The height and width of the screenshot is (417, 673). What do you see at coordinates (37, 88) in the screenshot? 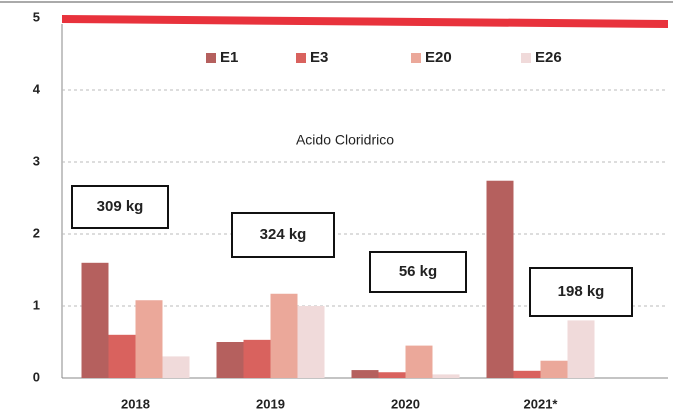
I see `y-tick-label: 4` at bounding box center [37, 88].